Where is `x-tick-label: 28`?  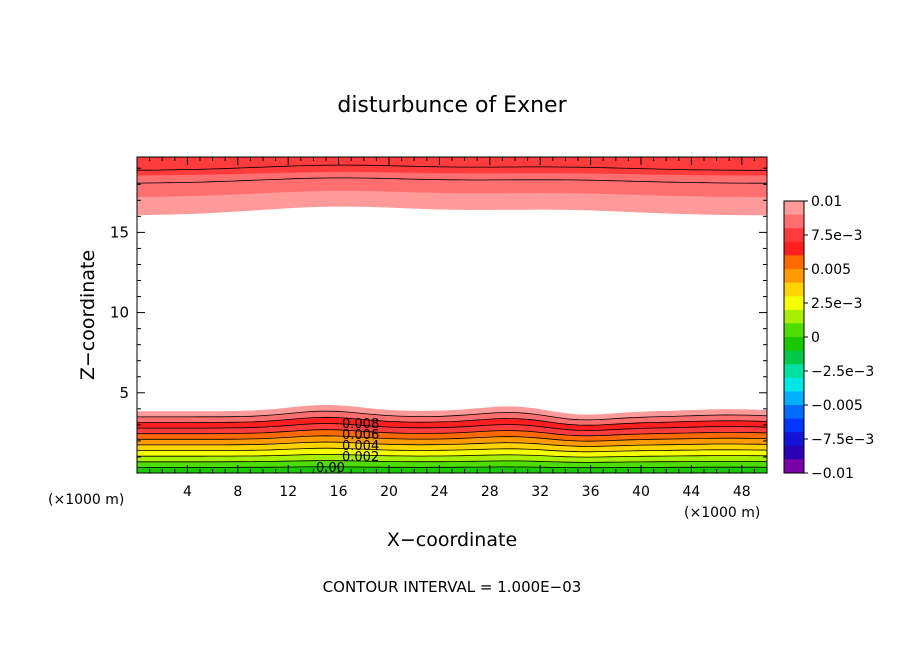
x-tick-label: 28 is located at coordinates (490, 492).